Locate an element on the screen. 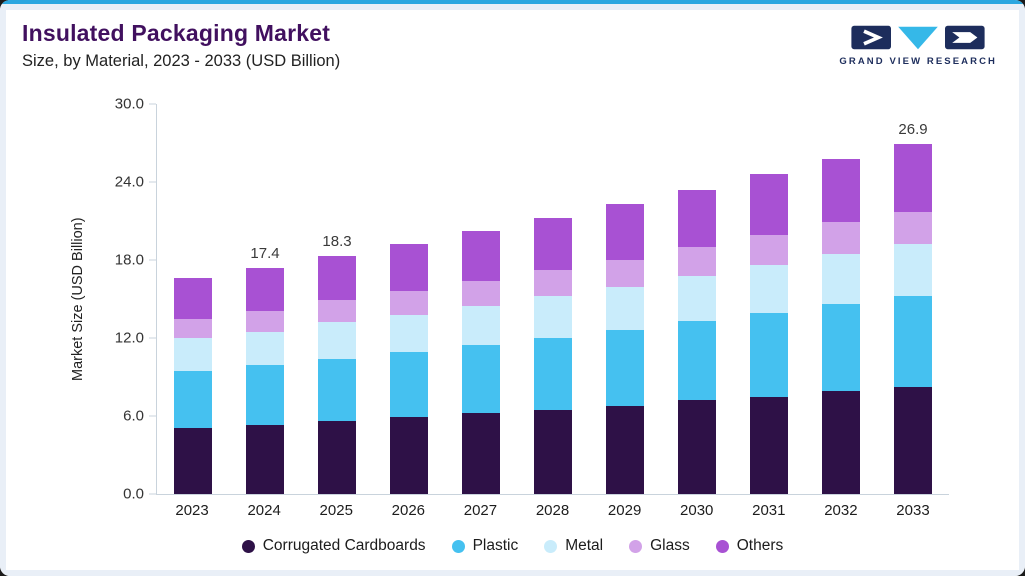 The image size is (1025, 576). bar-total-label: 17.4 is located at coordinates (265, 253).